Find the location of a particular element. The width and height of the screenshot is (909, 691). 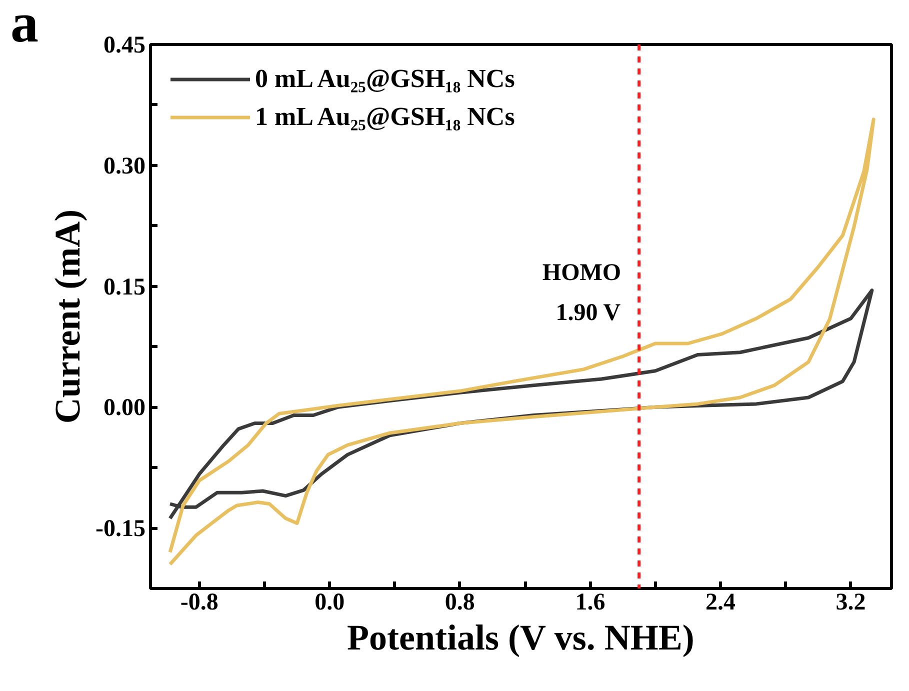

x-axis-title: Potentials (V vs. NHE) is located at coordinates (520, 638).